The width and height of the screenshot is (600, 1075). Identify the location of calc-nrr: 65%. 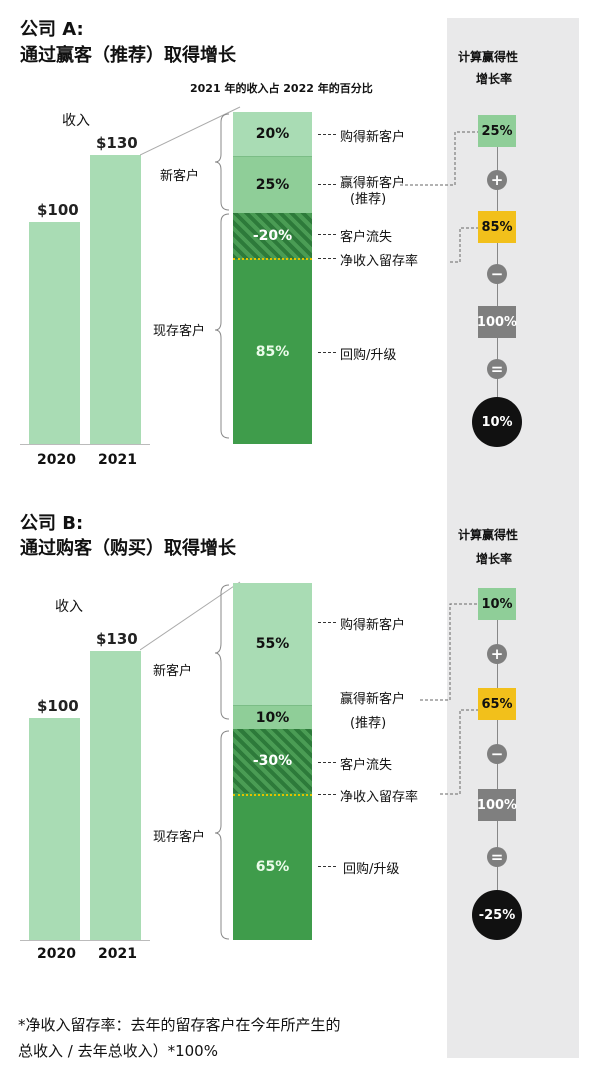
(497, 704).